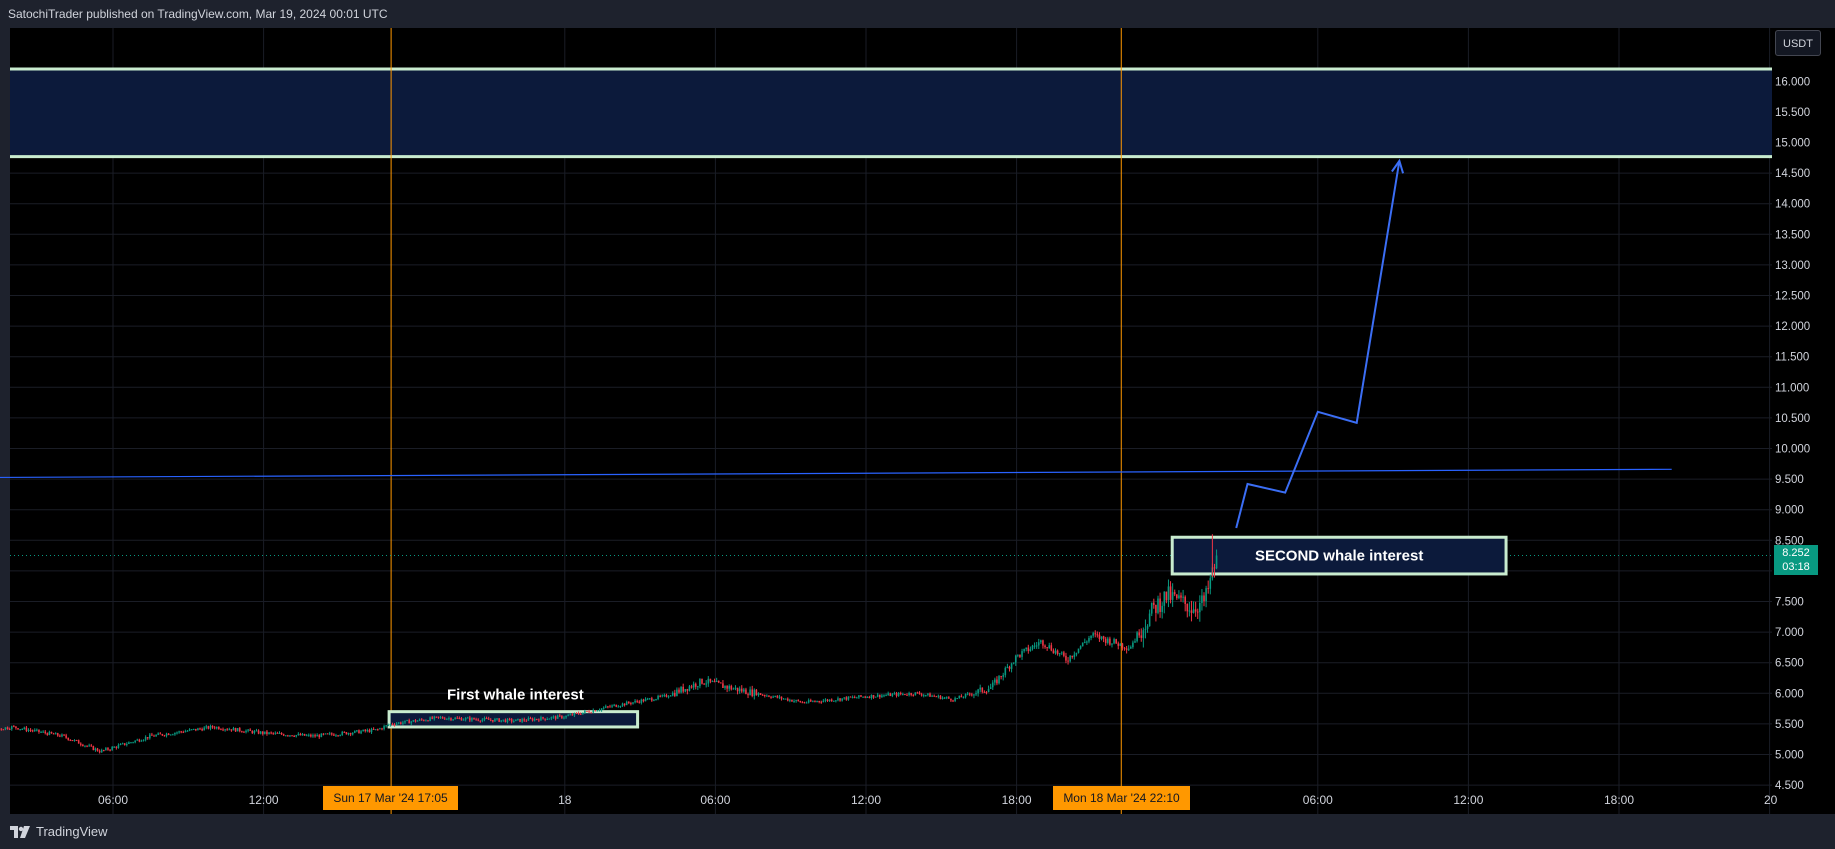  I want to click on second-whale-zone, so click(1339, 555).